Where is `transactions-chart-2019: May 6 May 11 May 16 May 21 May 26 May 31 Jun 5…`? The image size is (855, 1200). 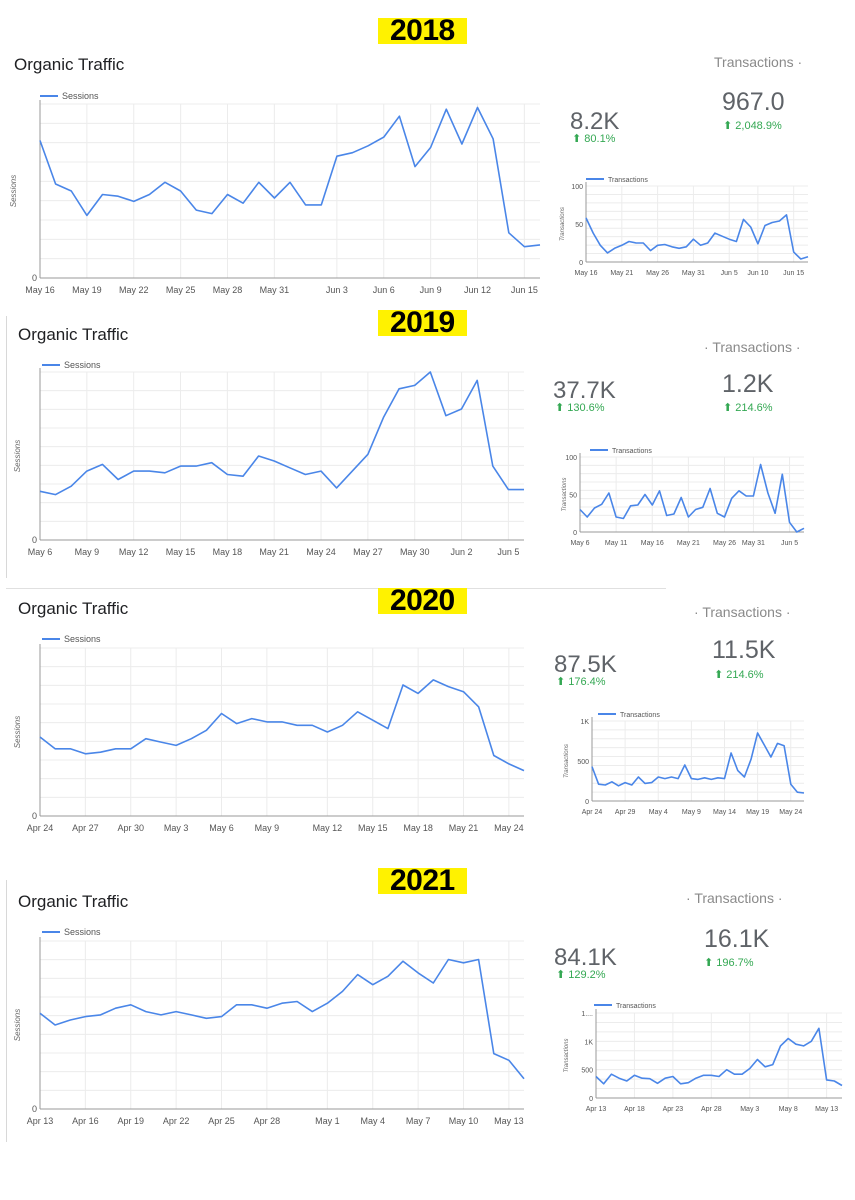
transactions-chart-2019: May 6 May 11 May 16 May 21 May 26 May 31 Jun 5… is located at coordinates (683, 497).